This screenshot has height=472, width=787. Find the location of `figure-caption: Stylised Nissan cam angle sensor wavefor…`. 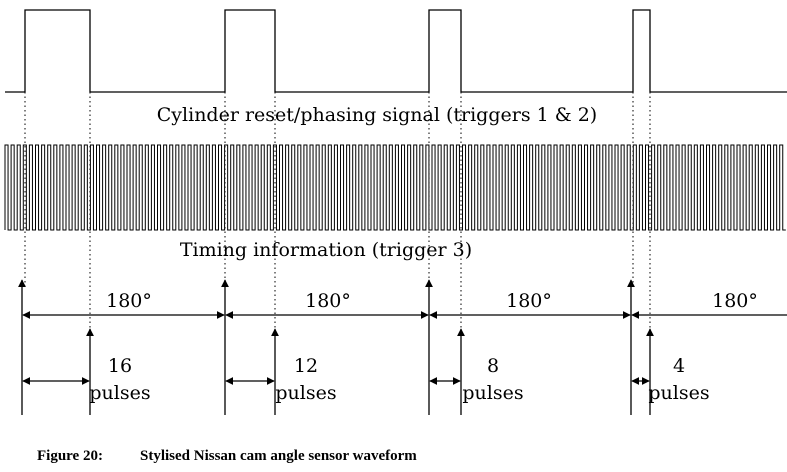

figure-caption: Stylised Nissan cam angle sensor wavefor… is located at coordinates (278, 456).